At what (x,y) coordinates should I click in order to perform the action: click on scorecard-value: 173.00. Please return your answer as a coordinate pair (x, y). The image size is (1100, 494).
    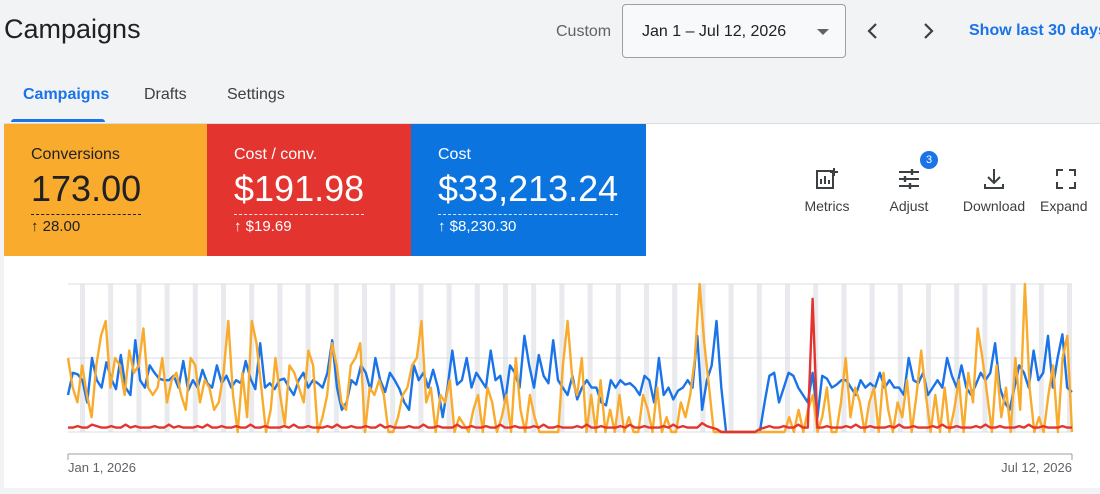
    Looking at the image, I should click on (86, 191).